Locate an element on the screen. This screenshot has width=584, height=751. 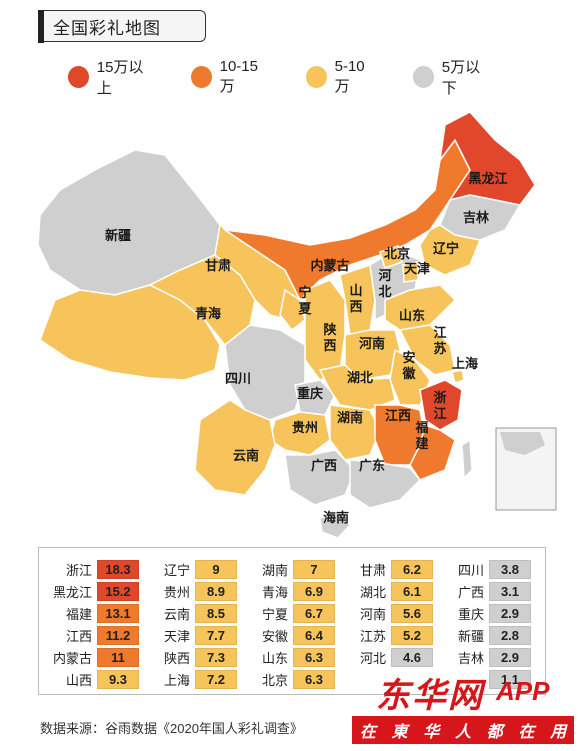
table-cell: 北京 6.3 is located at coordinates (292, 679).